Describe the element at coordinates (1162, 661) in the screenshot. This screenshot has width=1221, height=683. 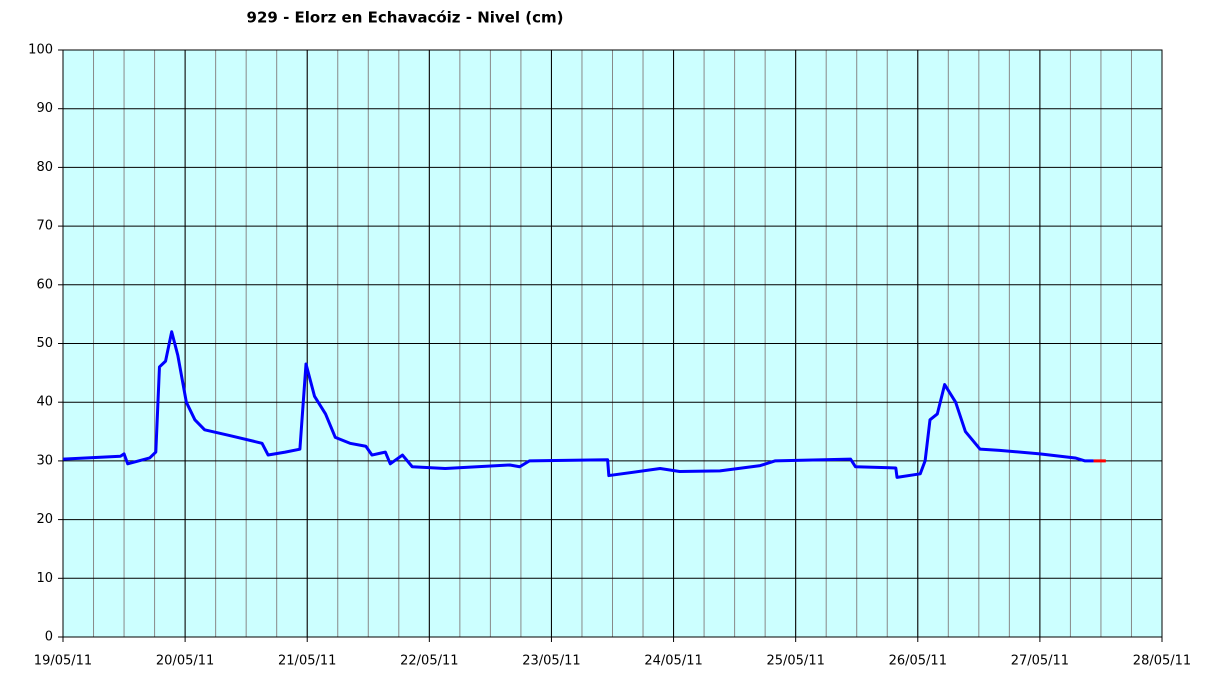
I see `x-tick-label: 28/05/11` at that location.